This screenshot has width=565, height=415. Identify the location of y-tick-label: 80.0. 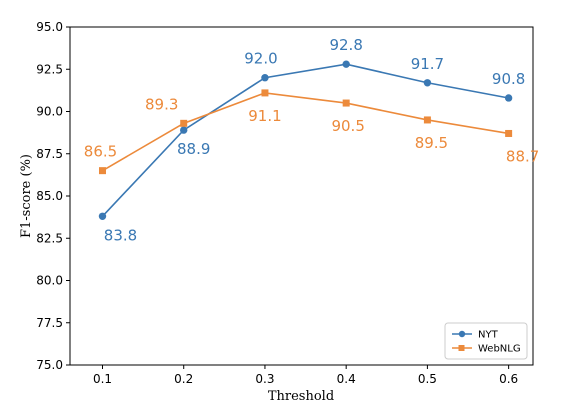
(49, 281).